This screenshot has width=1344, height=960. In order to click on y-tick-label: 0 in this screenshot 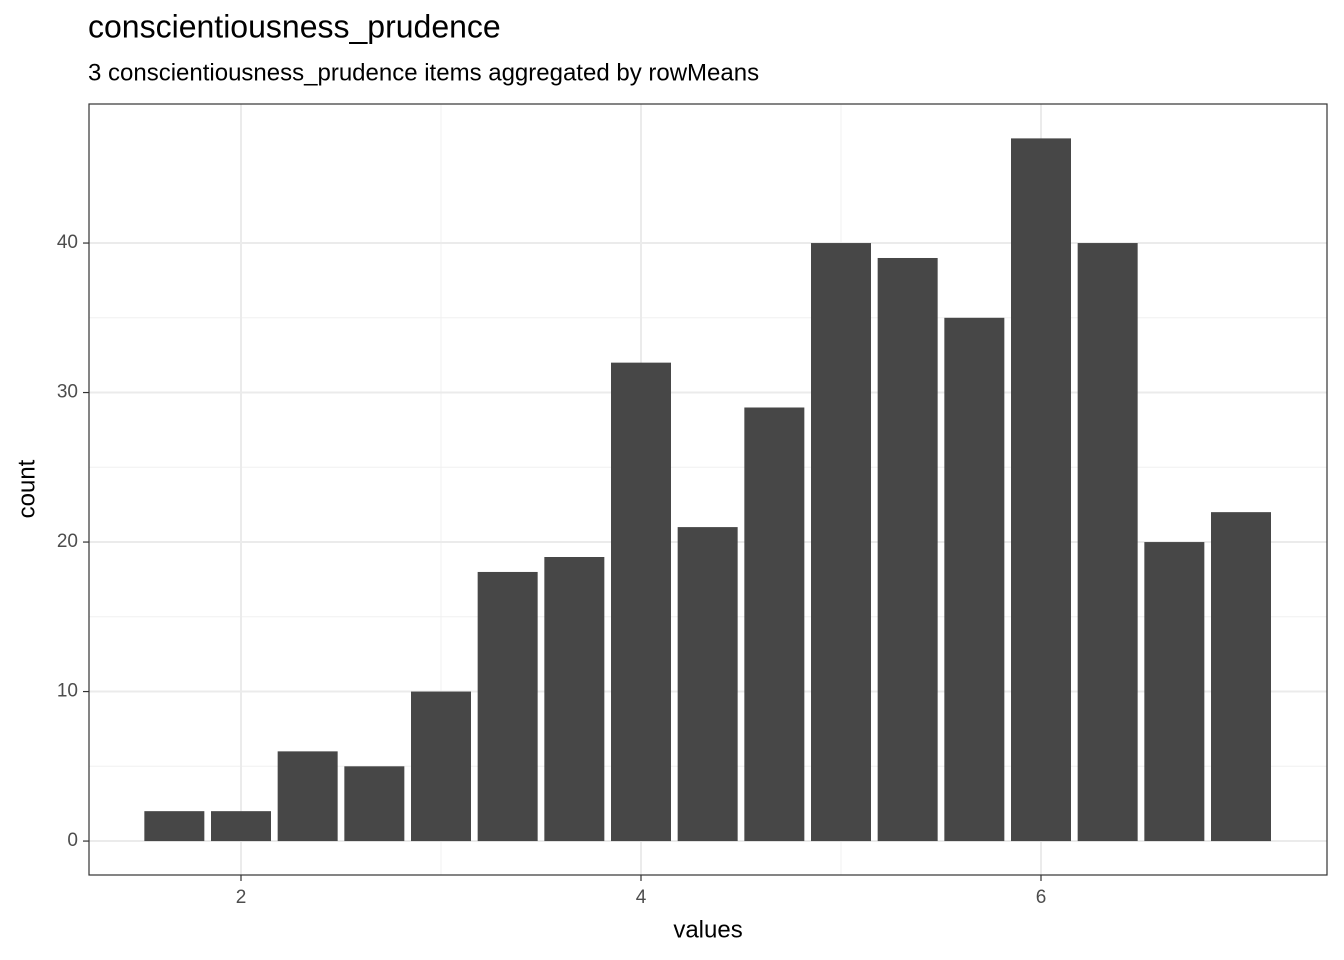, I will do `click(72, 840)`.